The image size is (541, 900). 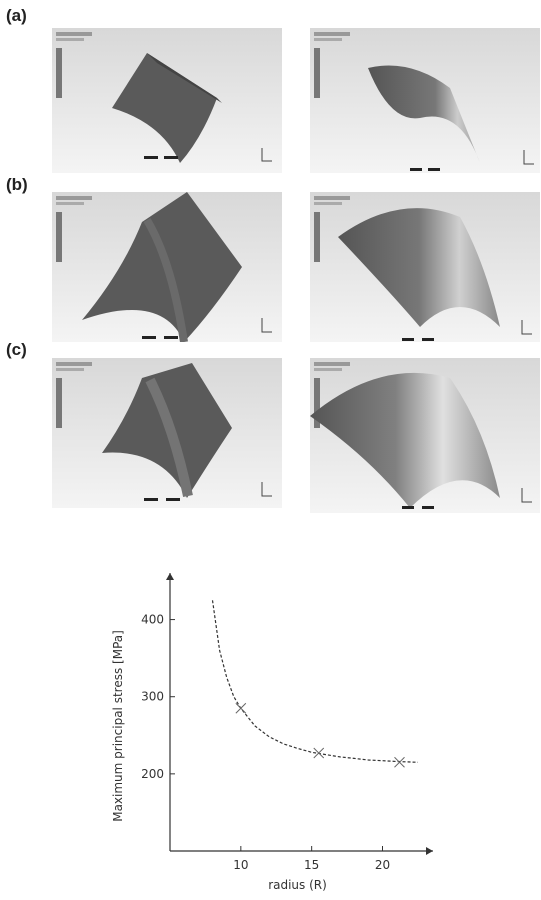 I want to click on panel-label-b: (b), so click(x=17, y=184).